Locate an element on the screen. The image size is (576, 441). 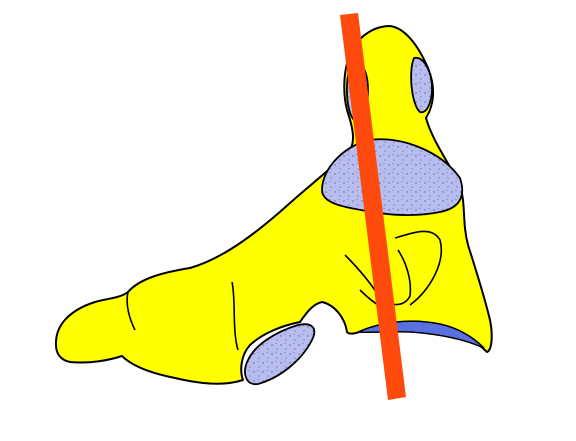
articular-facet-top-right is located at coordinates (421, 85).